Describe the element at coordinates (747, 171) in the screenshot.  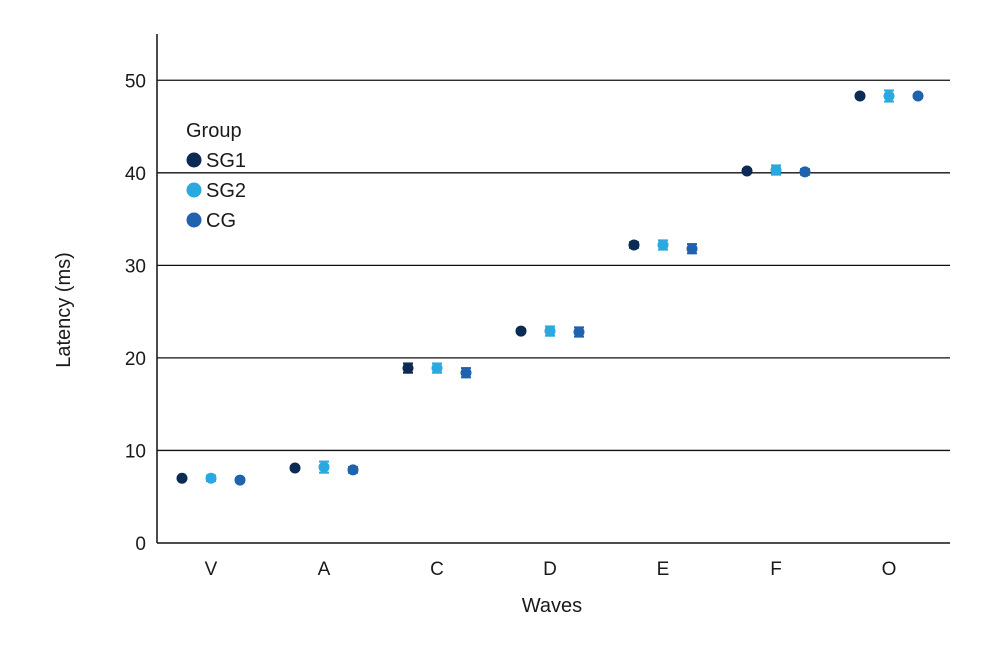
I see `point-SG1-F` at that location.